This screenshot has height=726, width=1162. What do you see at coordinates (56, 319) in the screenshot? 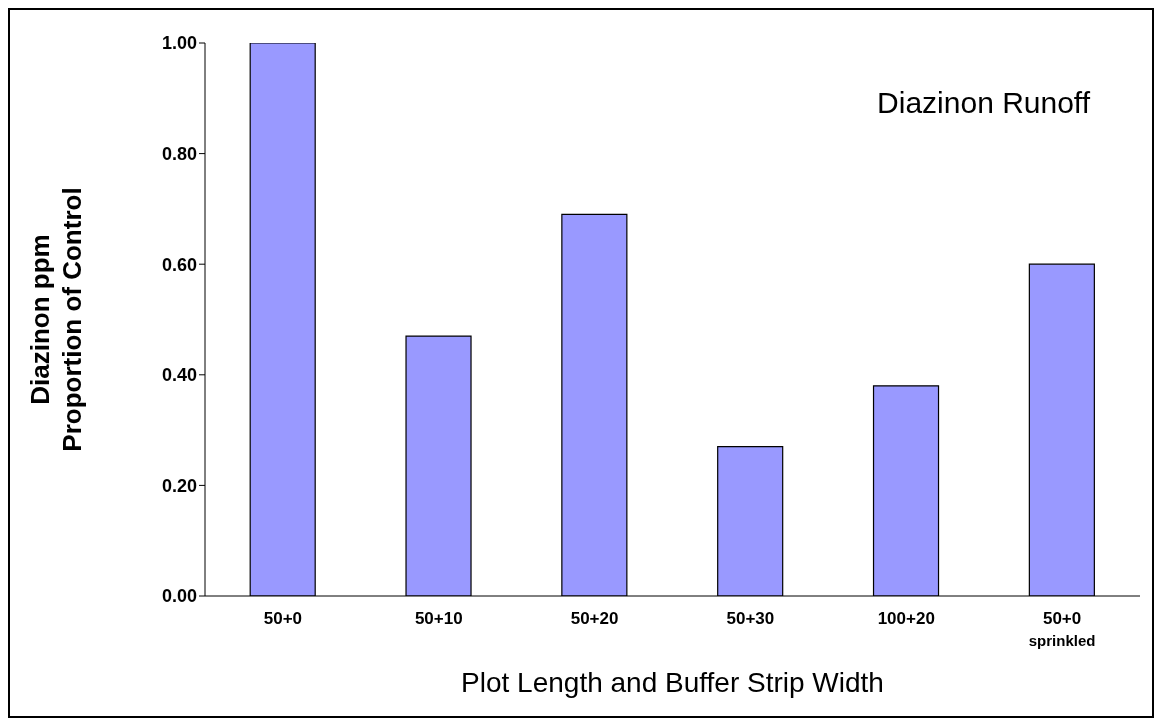
I see `y-axis-title: Diazinon ppm Proportion of Control` at bounding box center [56, 319].